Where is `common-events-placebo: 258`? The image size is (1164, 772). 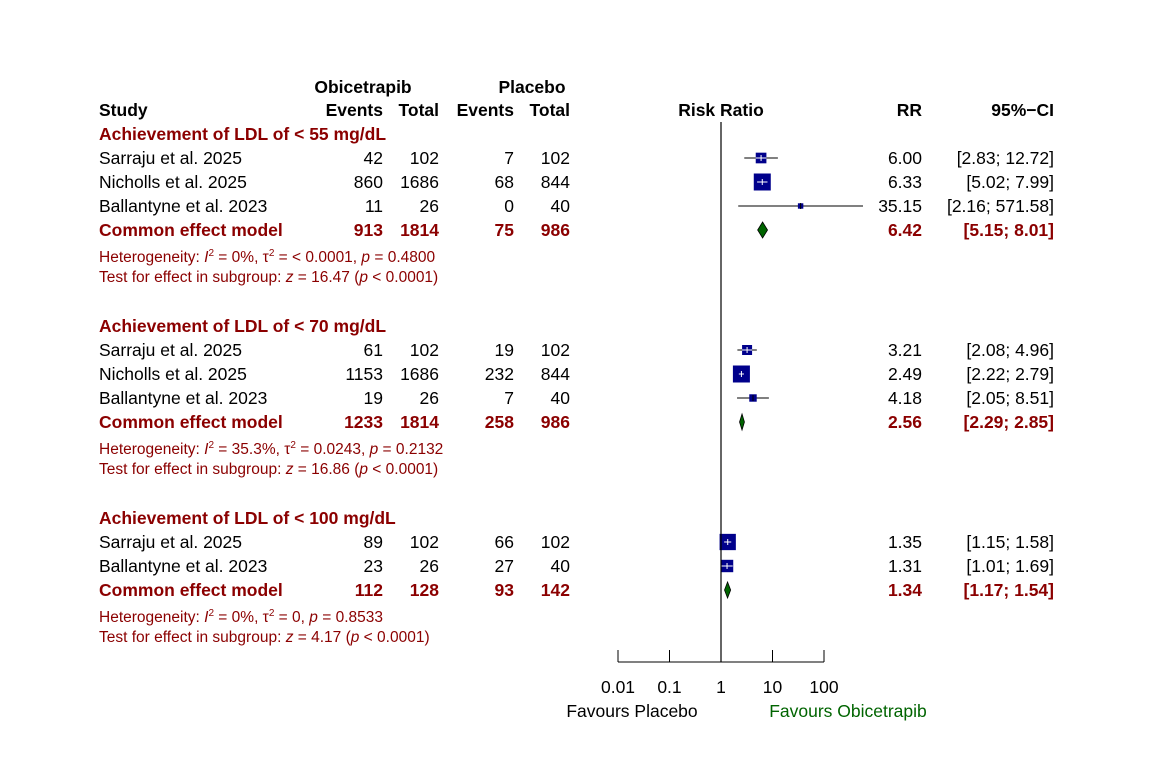
common-events-placebo: 258 is located at coordinates (499, 422).